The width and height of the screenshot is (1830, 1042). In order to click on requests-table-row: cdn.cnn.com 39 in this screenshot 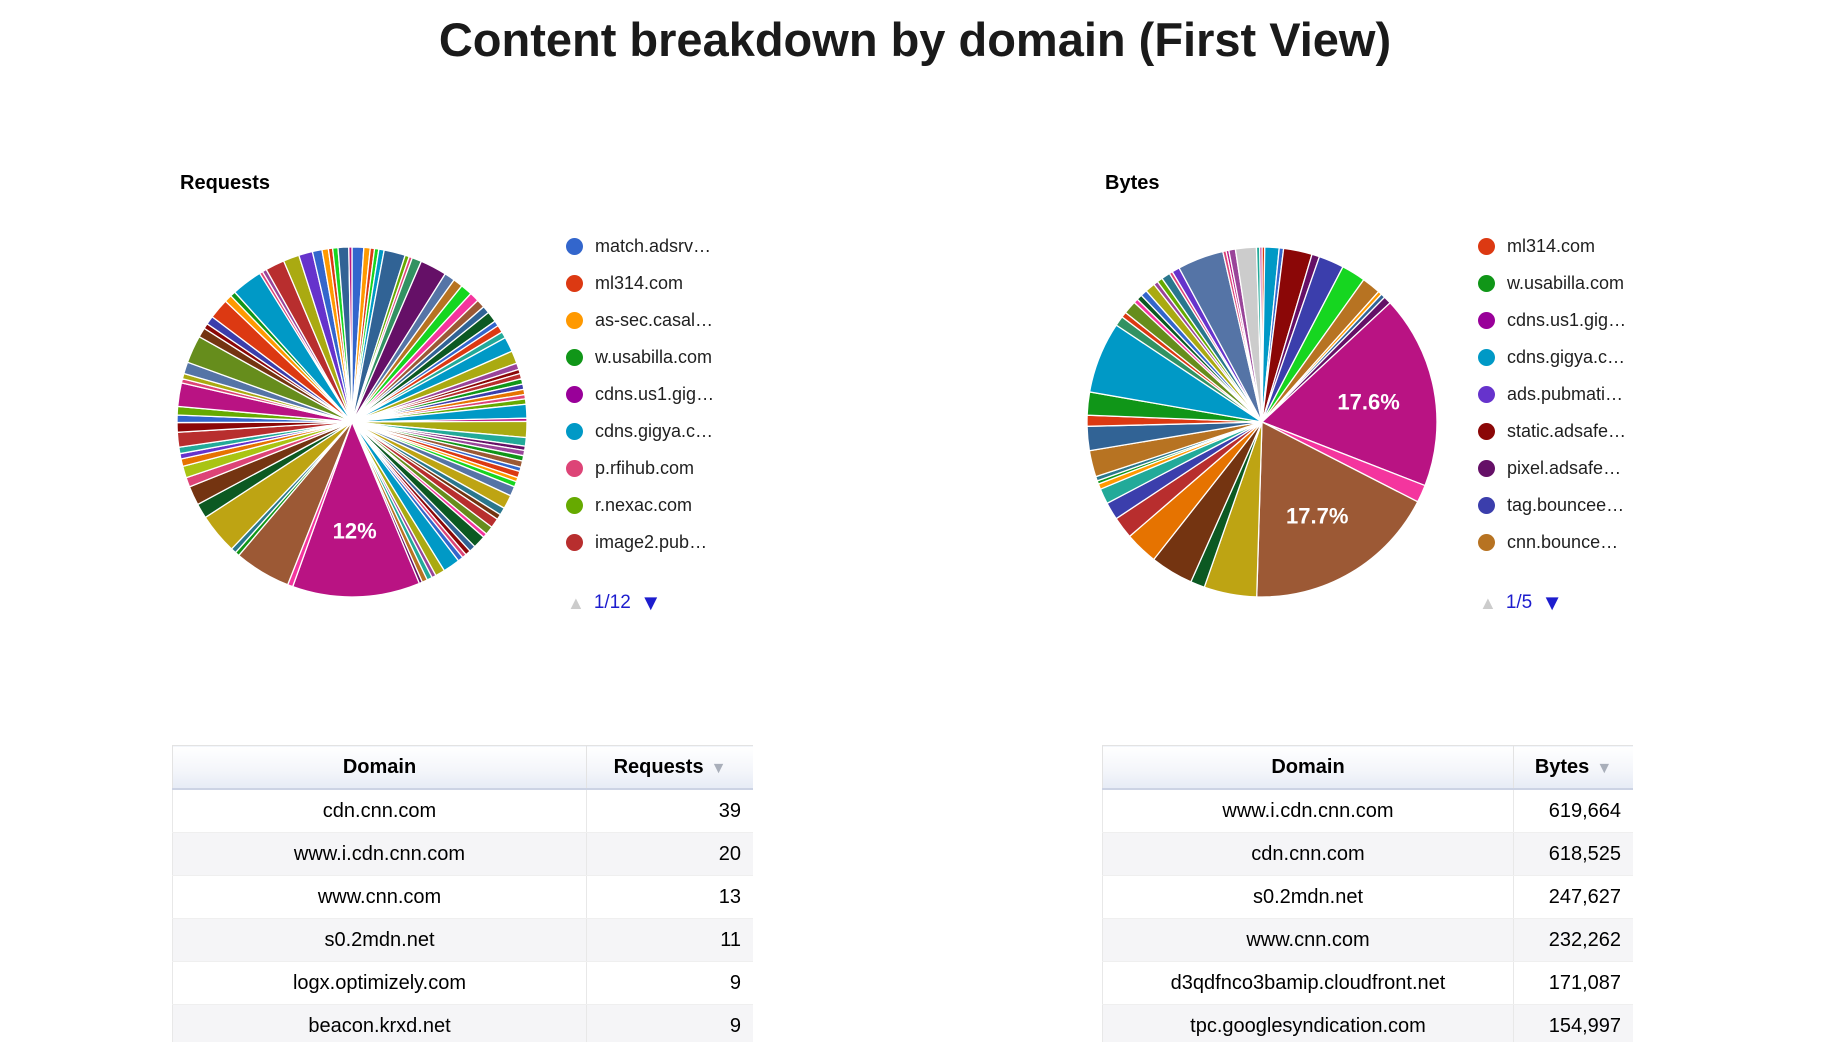, I will do `click(462, 811)`.